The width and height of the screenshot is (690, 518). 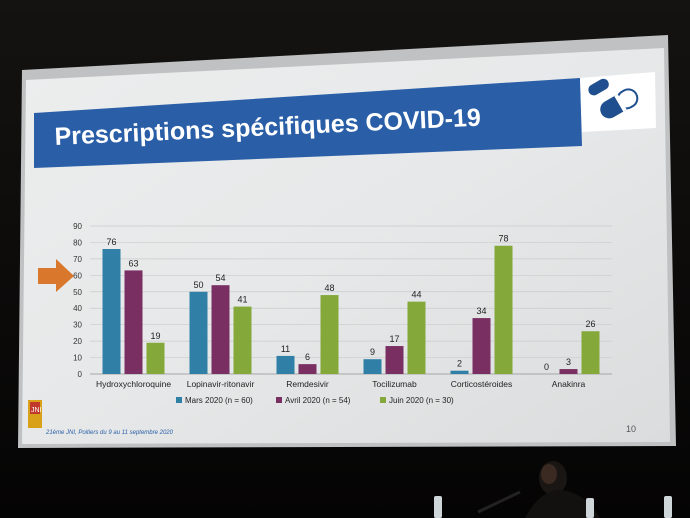 I want to click on category-label: Hydroxychloroquine, so click(x=133, y=384).